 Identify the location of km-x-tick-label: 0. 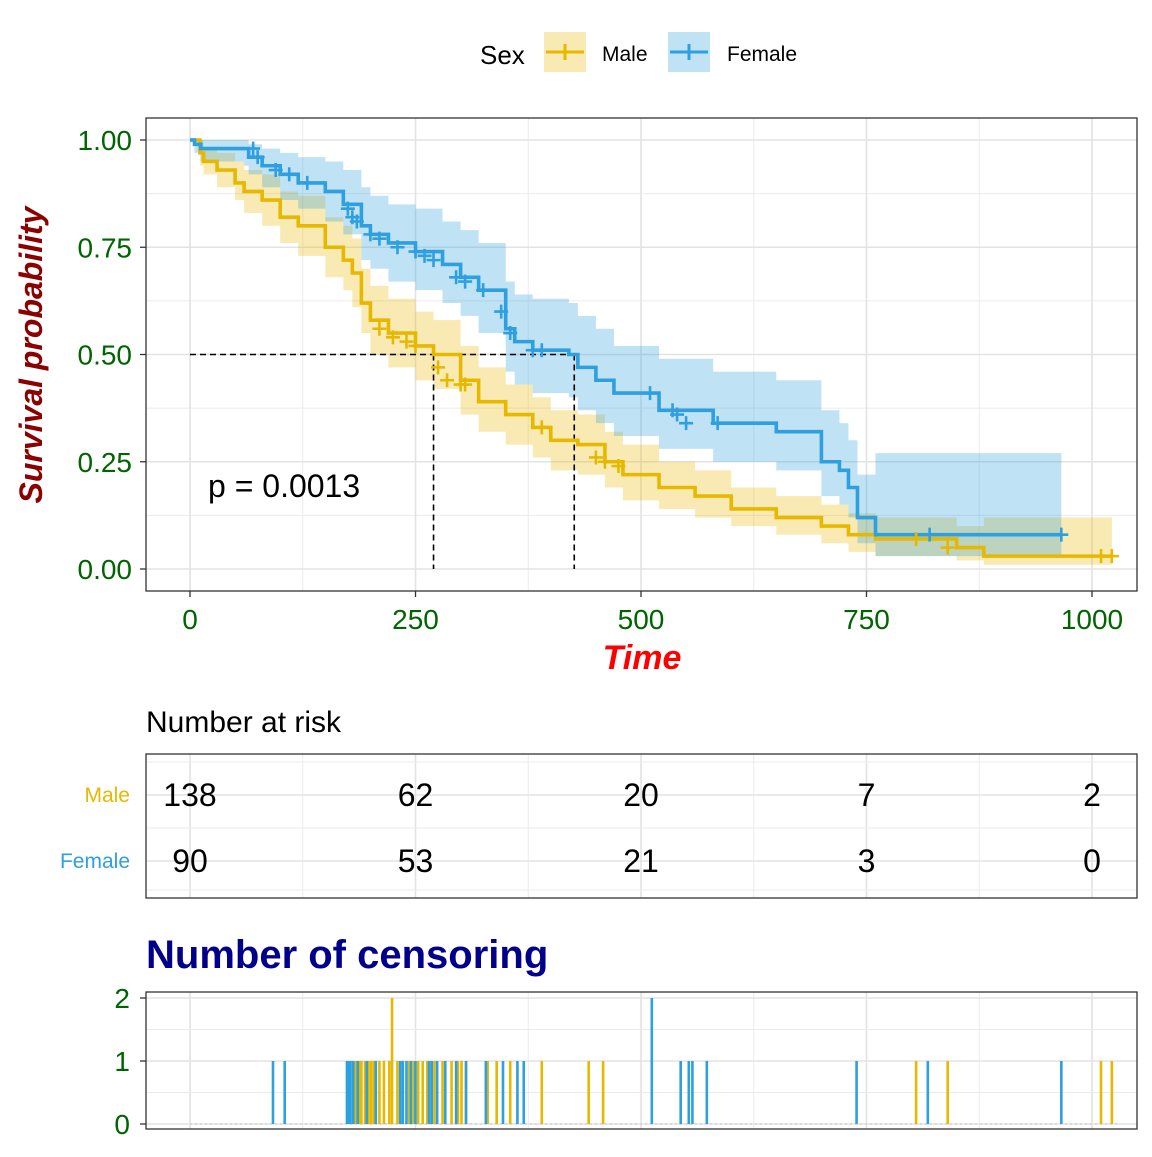
(190, 619).